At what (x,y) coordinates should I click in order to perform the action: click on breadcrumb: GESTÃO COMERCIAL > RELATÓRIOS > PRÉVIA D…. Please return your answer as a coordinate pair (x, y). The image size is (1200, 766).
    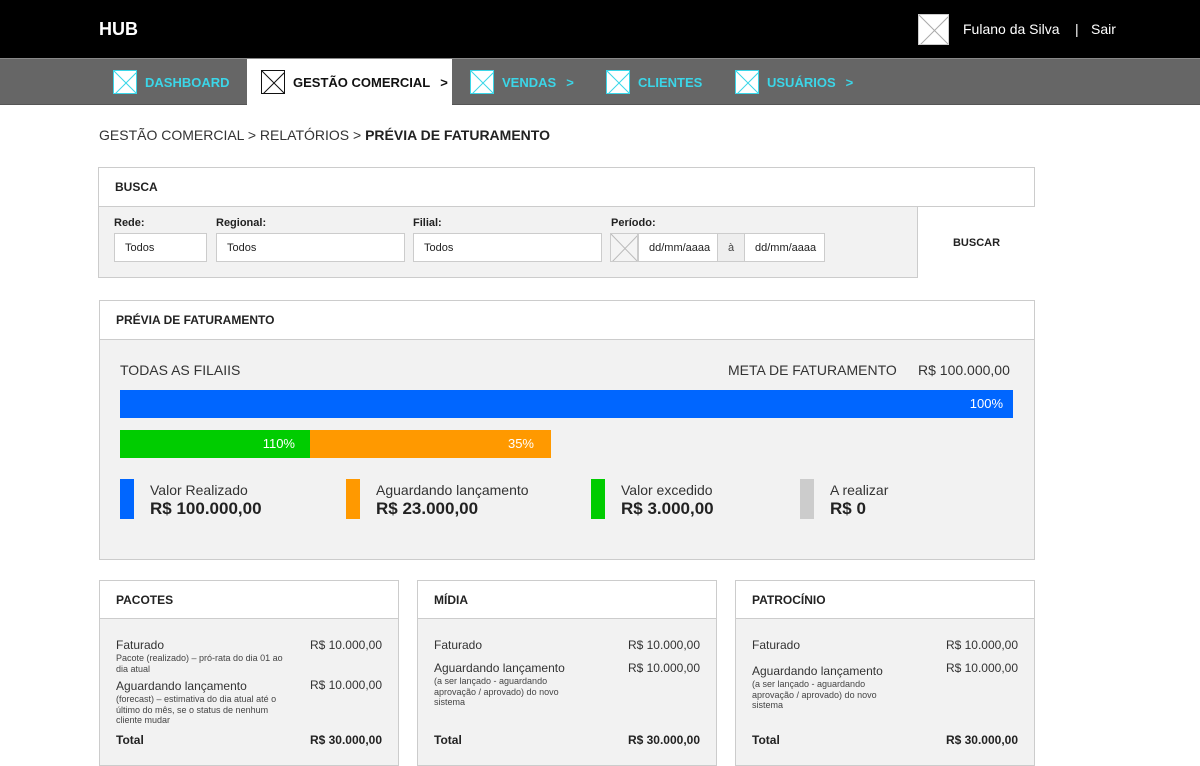
    Looking at the image, I should click on (324, 135).